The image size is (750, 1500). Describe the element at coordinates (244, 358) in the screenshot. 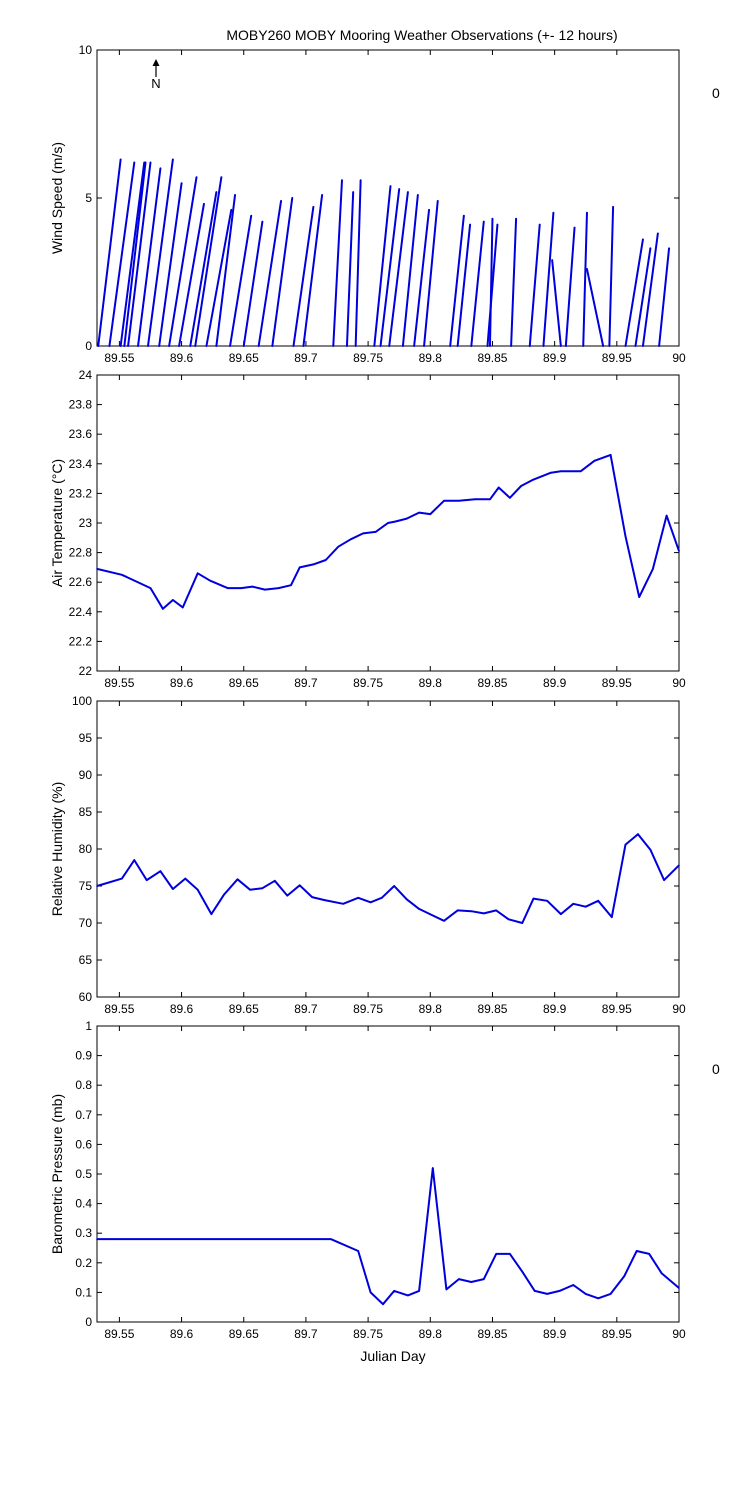

I see `x-tick-label: 89.65` at that location.